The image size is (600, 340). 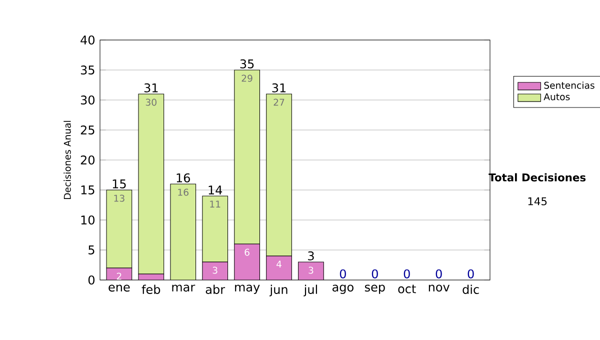 I want to click on data-label: 16, so click(x=183, y=192).